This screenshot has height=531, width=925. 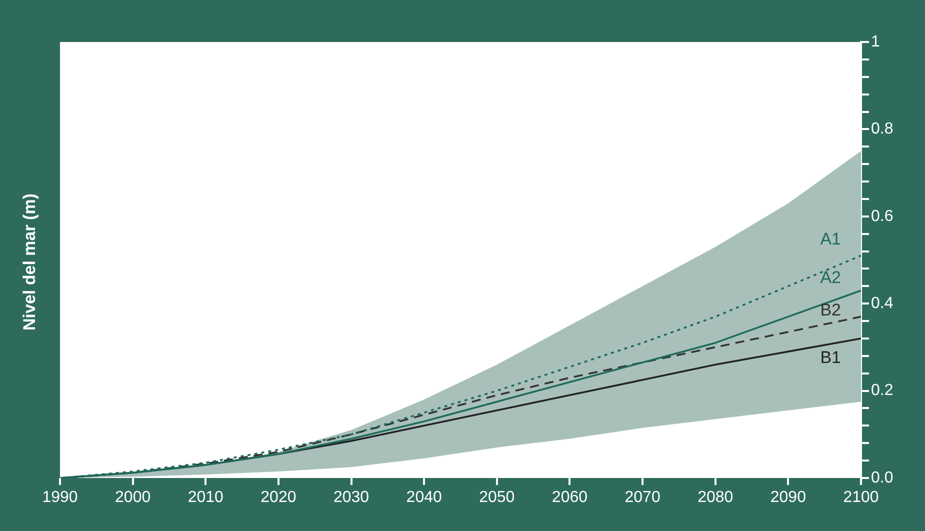 What do you see at coordinates (278, 497) in the screenshot?
I see `x-tick-label: 2020` at bounding box center [278, 497].